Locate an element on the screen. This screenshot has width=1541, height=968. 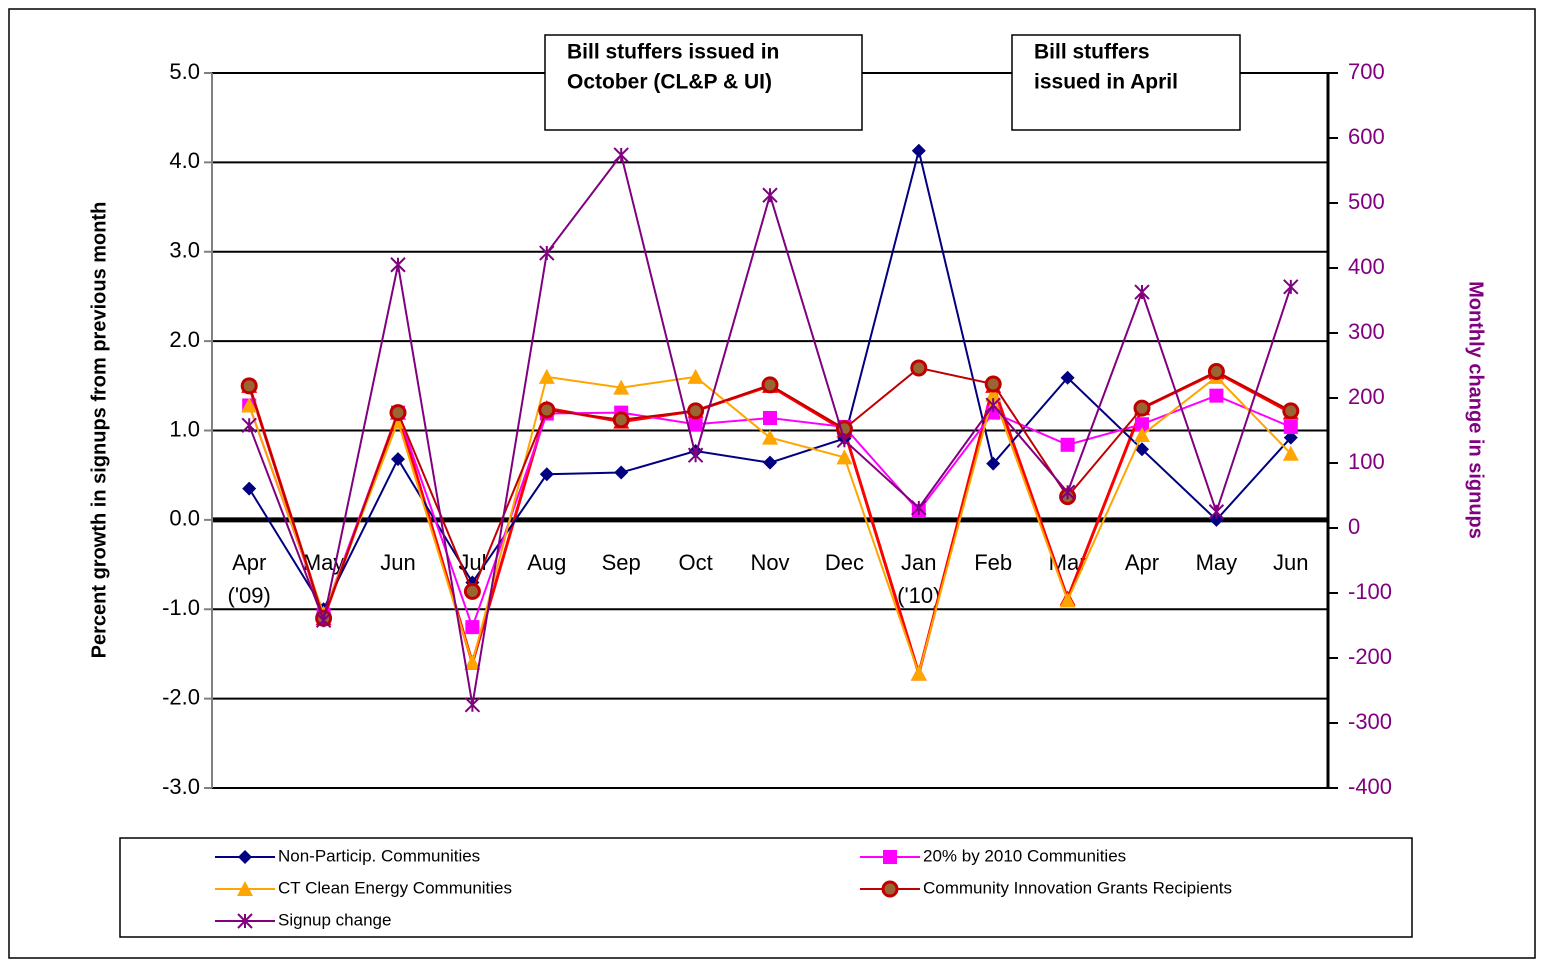
y-tick-label: 5.0 is located at coordinates (184, 71).